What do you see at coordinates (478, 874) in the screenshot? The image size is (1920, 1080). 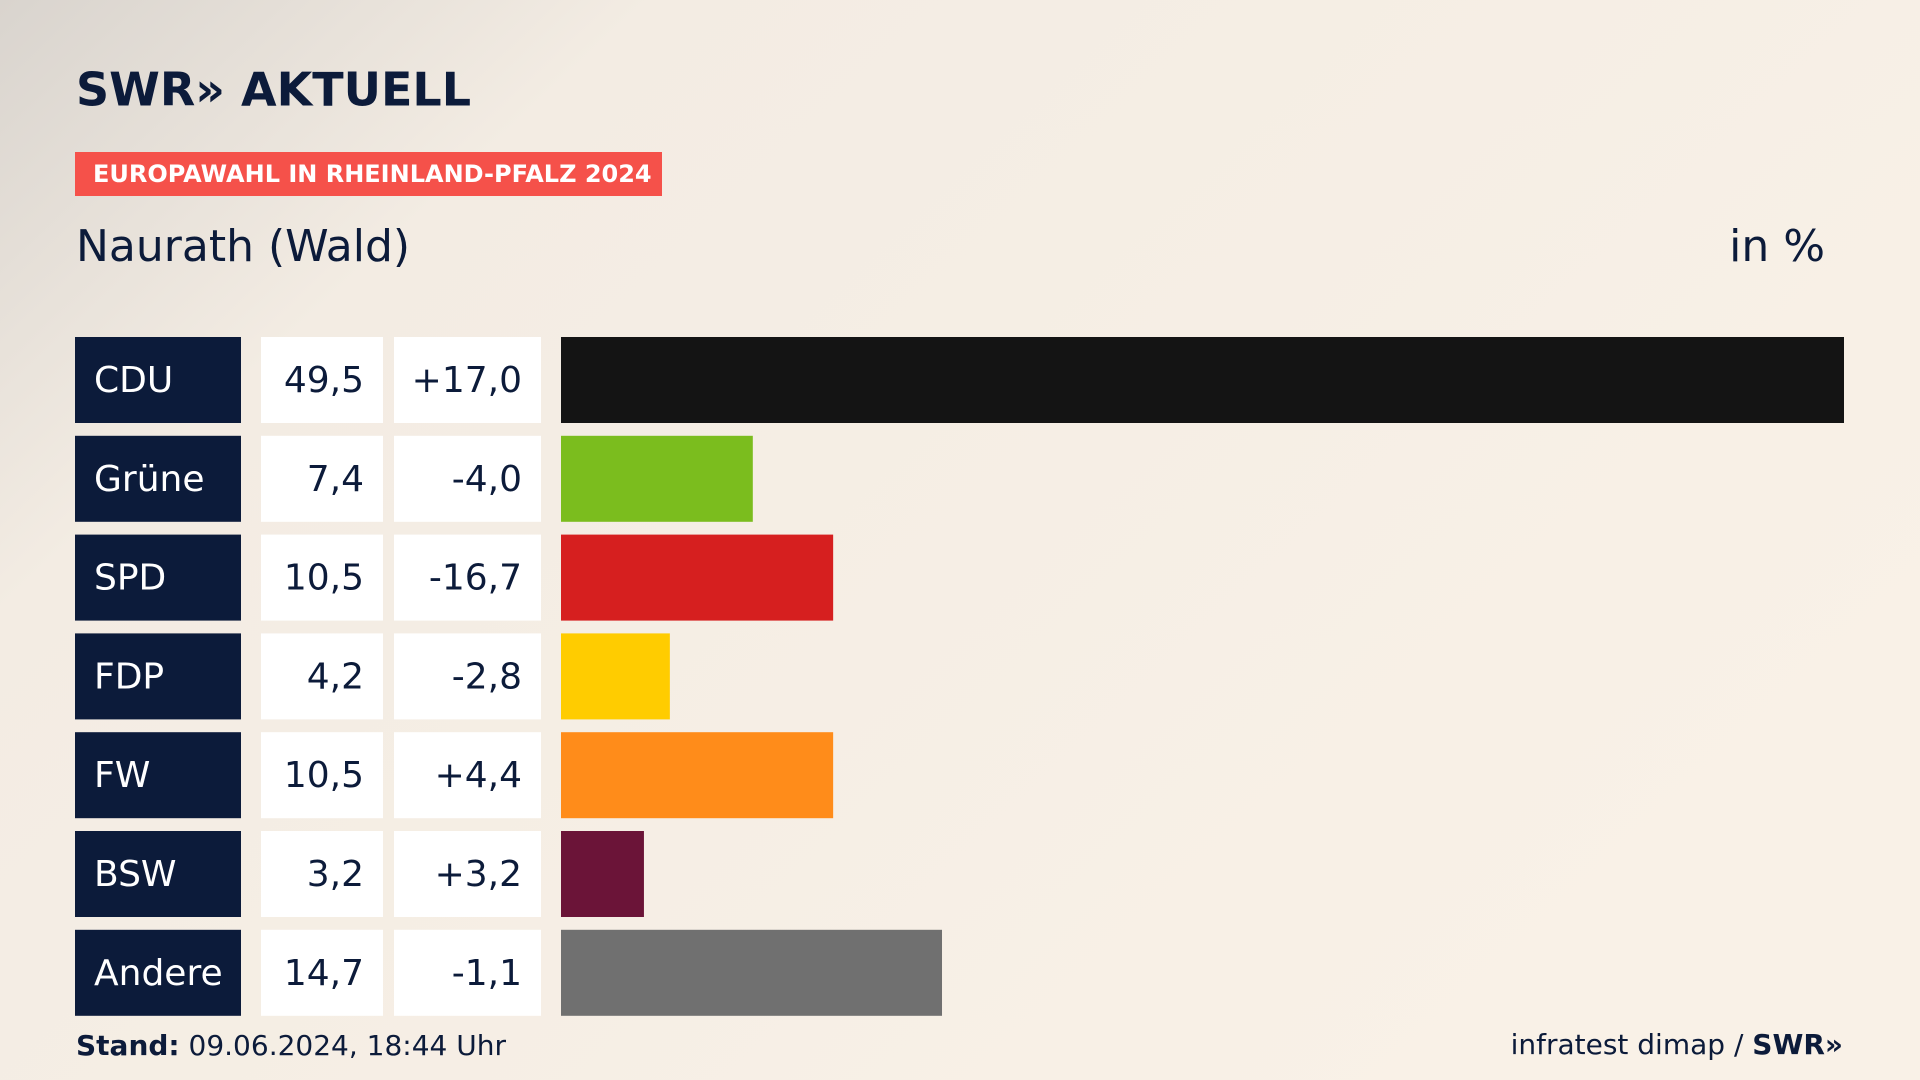 I see `change-label: +3,2` at bounding box center [478, 874].